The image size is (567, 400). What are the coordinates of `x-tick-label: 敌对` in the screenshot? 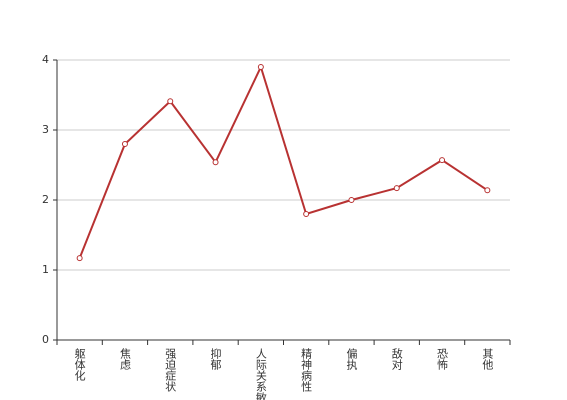 It's located at (396, 358).